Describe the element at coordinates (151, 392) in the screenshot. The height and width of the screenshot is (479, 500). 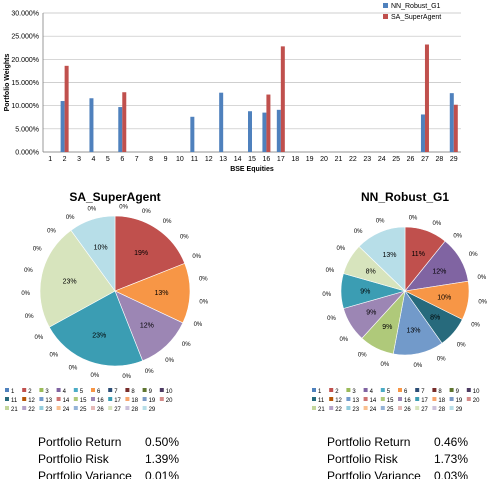
I see `legend-label: 9` at that location.